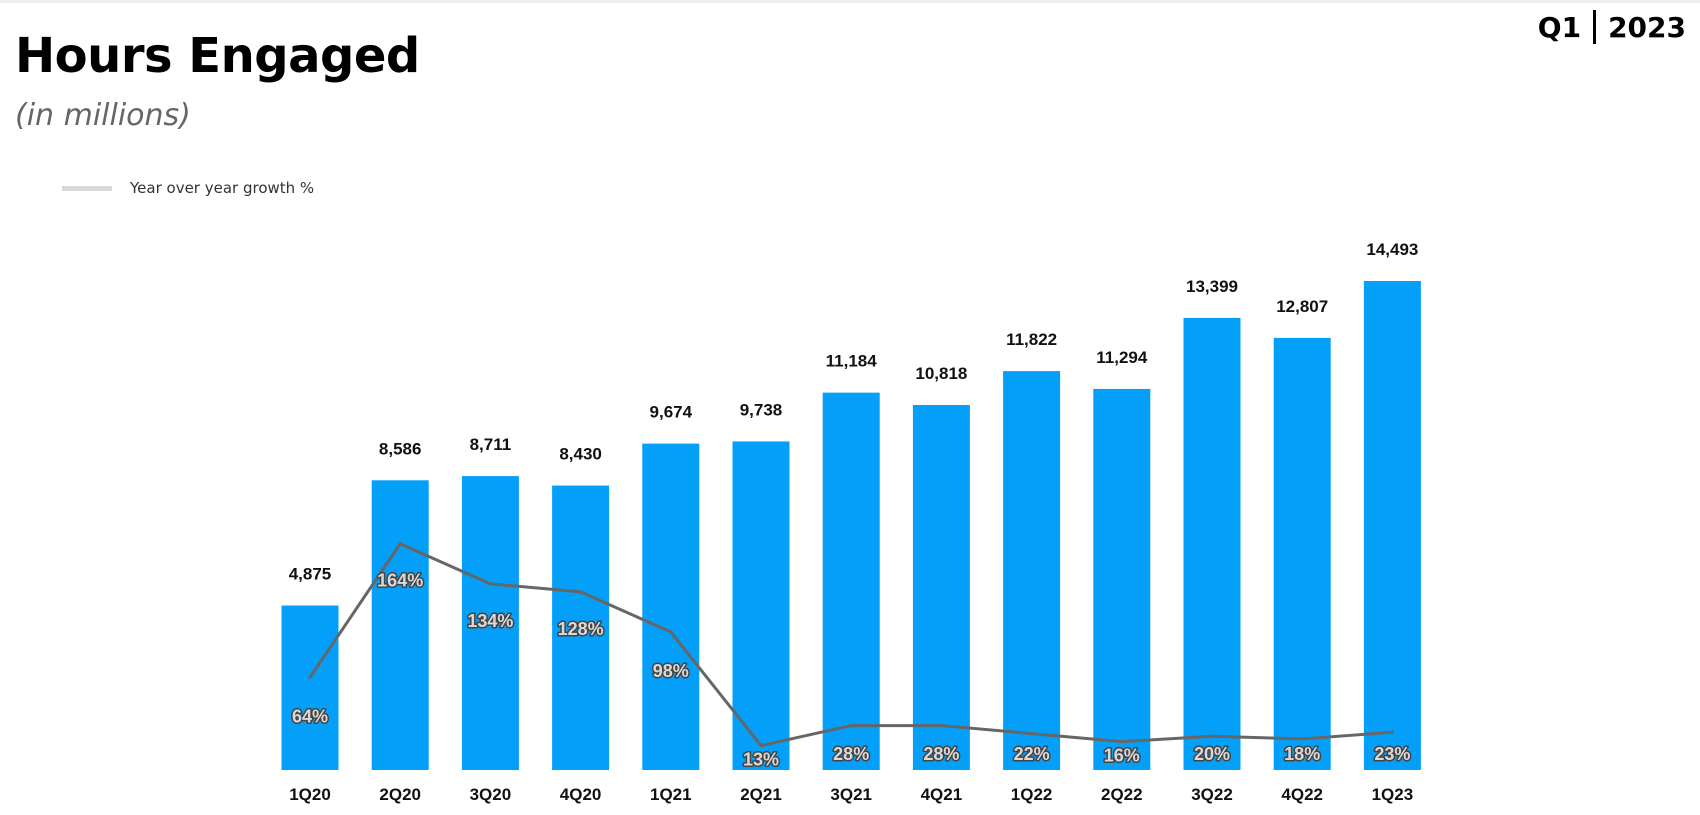 The image size is (1700, 815). I want to click on growth-value-label: 98%, so click(671, 671).